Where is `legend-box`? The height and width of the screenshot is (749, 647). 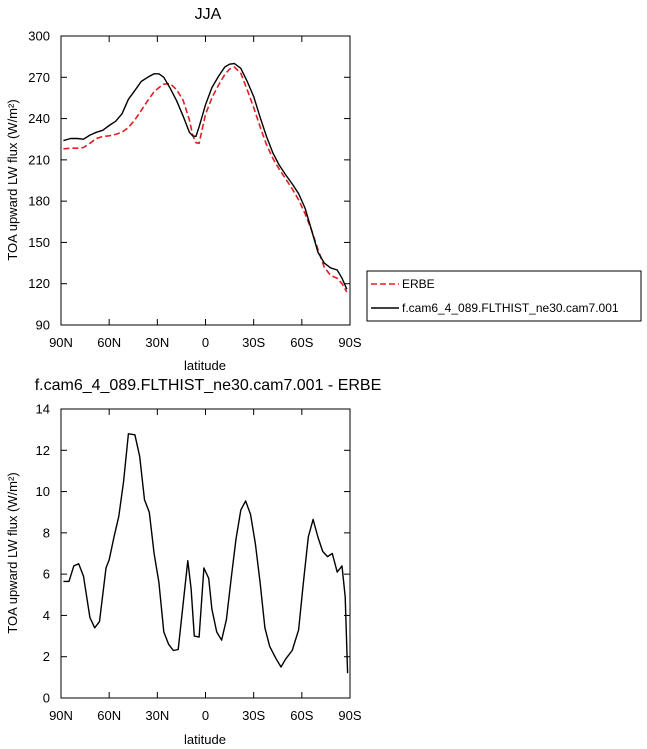 legend-box is located at coordinates (504, 296).